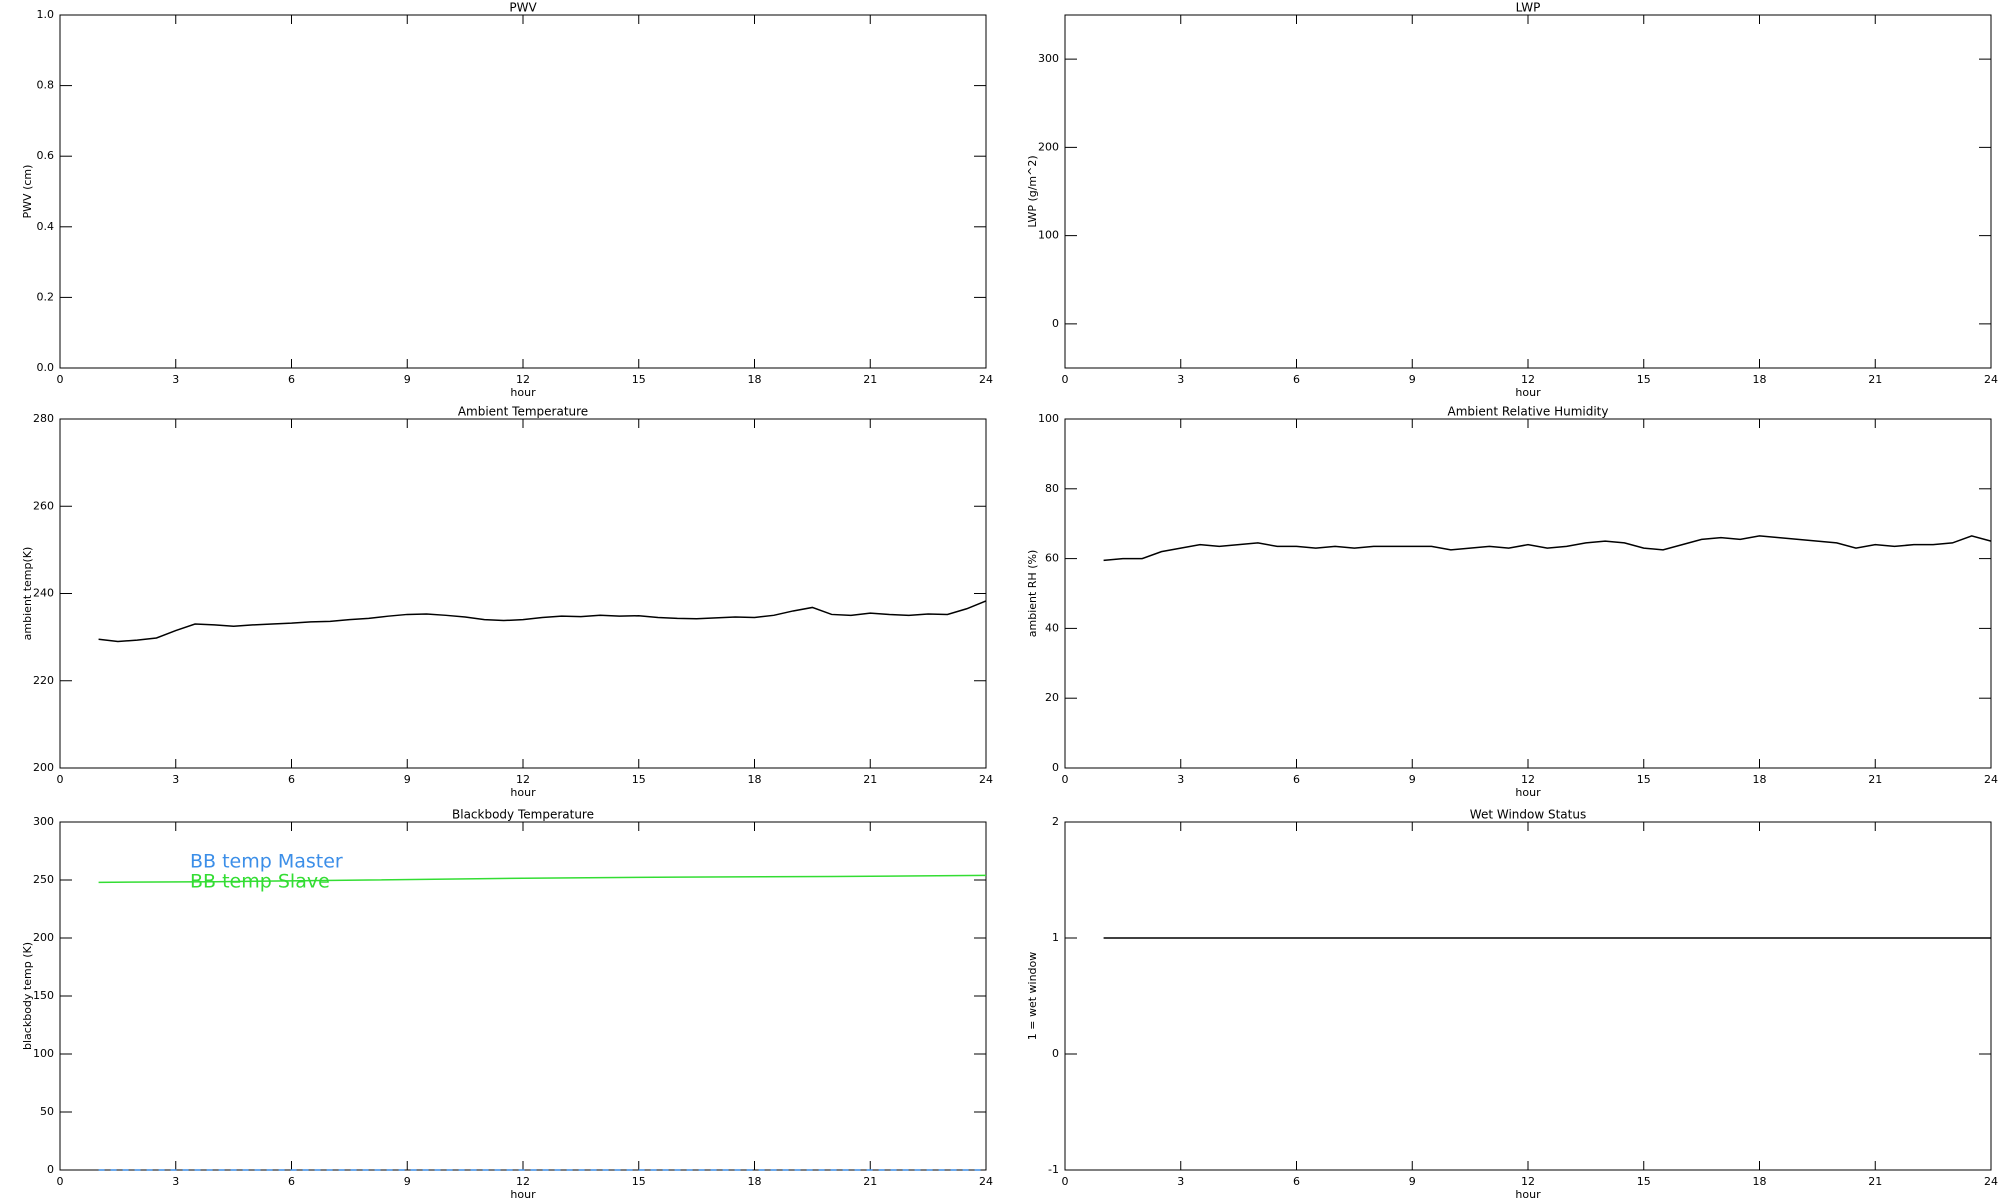  What do you see at coordinates (1528, 815) in the screenshot?
I see `chart-title: Wet Window Status` at bounding box center [1528, 815].